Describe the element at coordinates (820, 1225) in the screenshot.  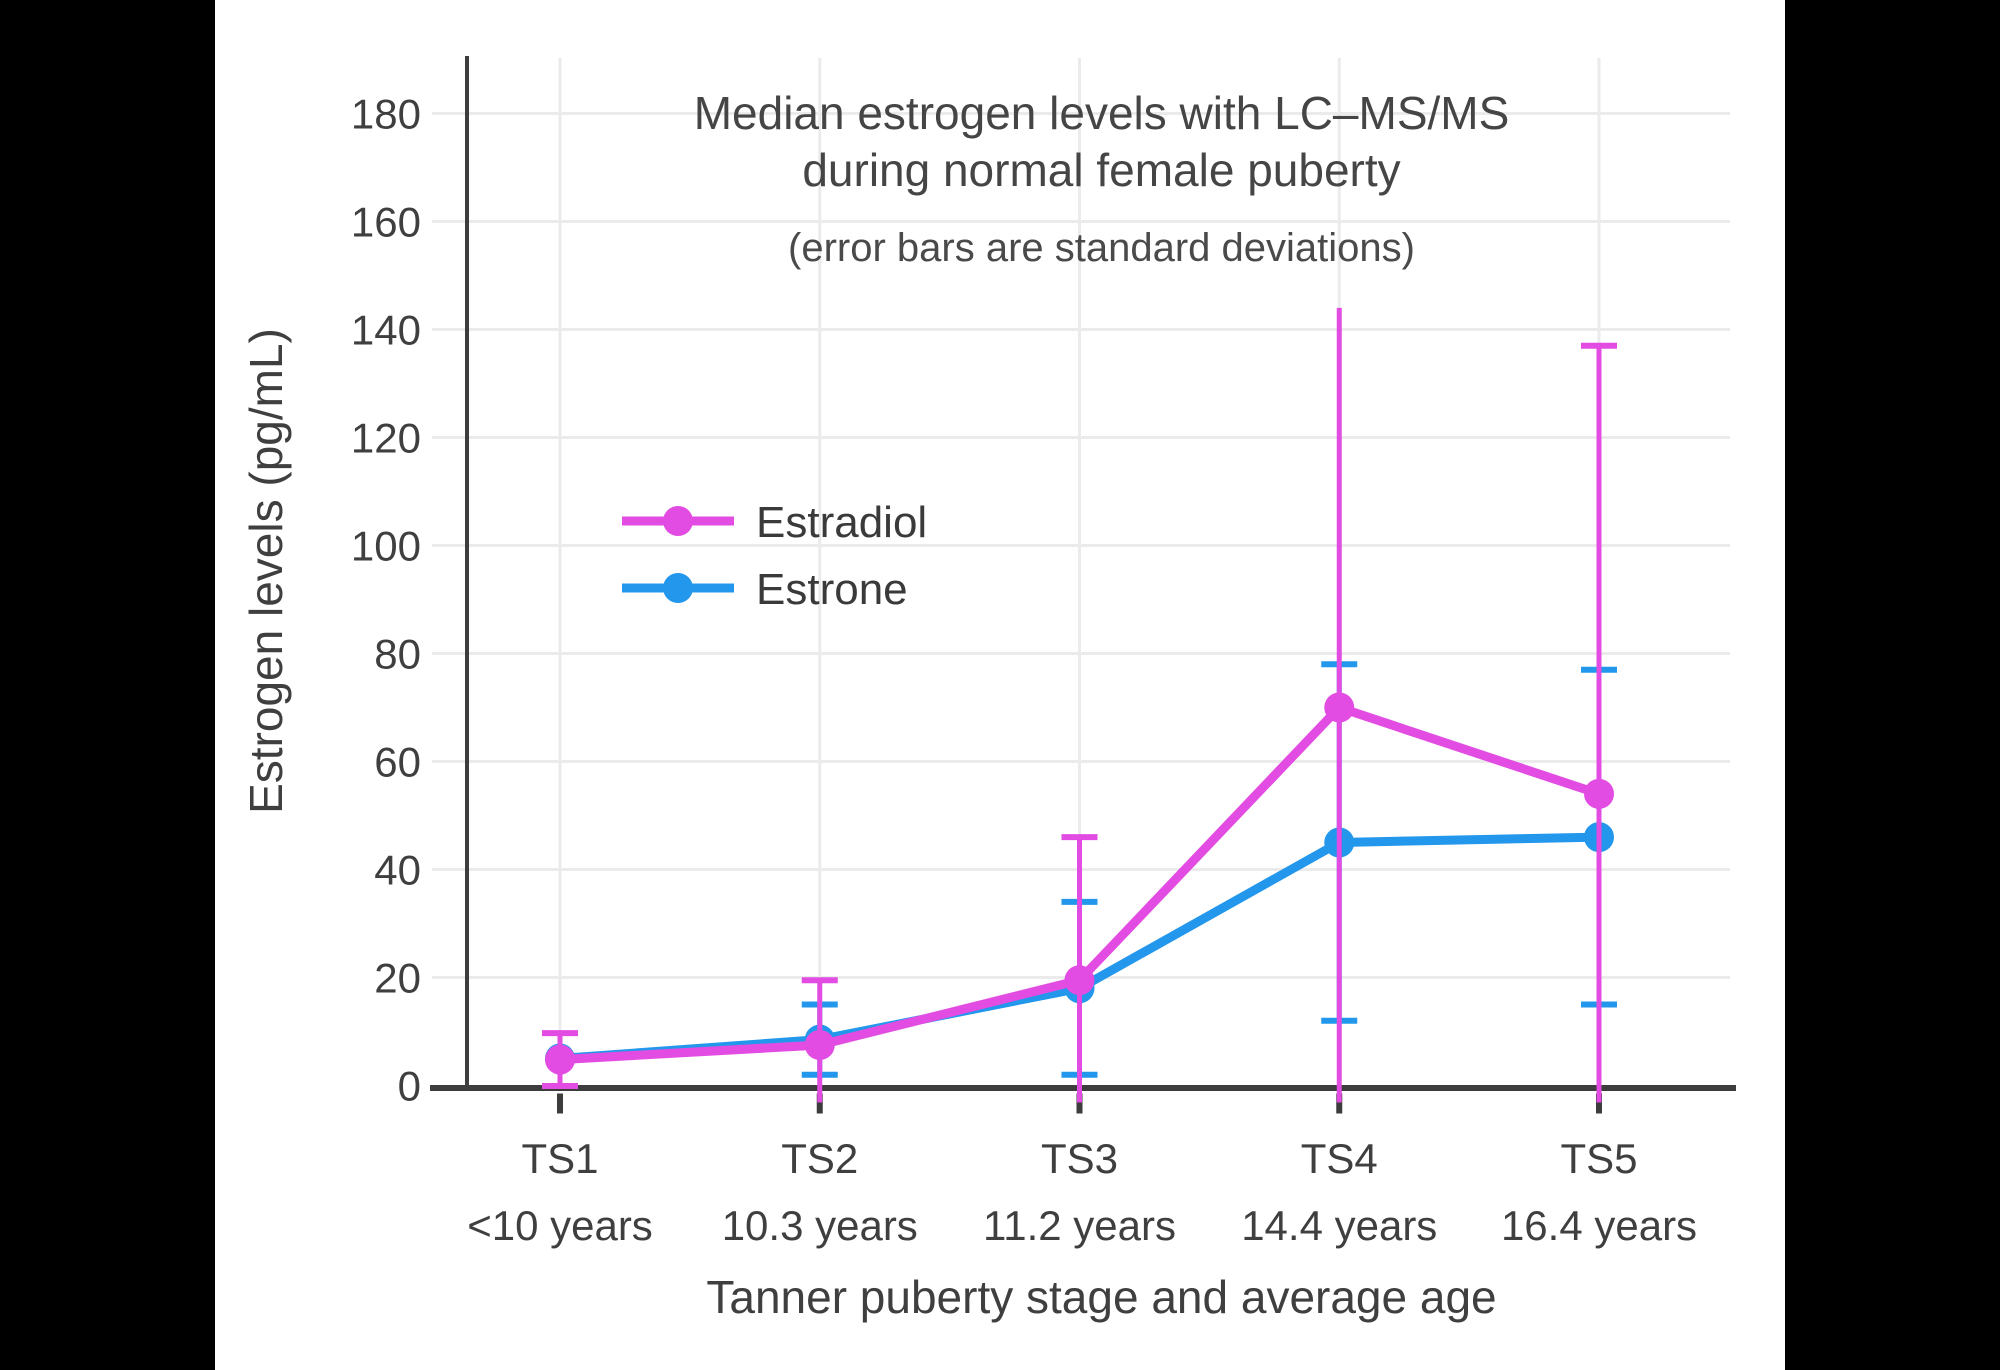
I see `x-age-label-TS2: 10.3 years` at that location.